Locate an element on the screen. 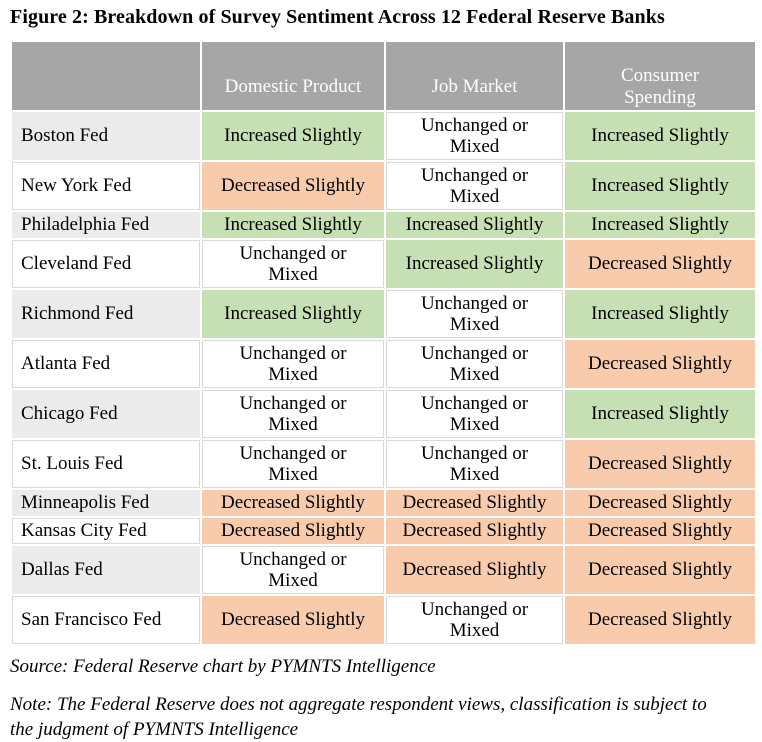 The image size is (762, 742). header-label-consumer-spending: Consumer Spending is located at coordinates (660, 86).